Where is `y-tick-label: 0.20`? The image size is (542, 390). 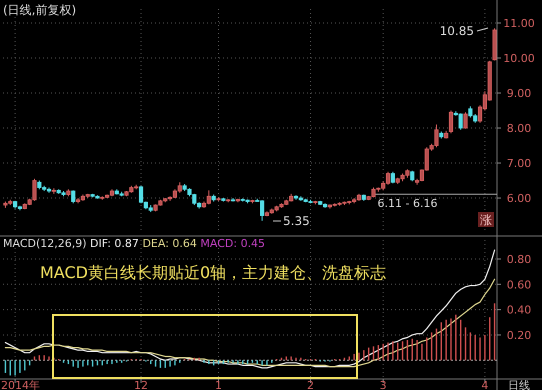 y-tick-label: 0.20 is located at coordinates (519, 335).